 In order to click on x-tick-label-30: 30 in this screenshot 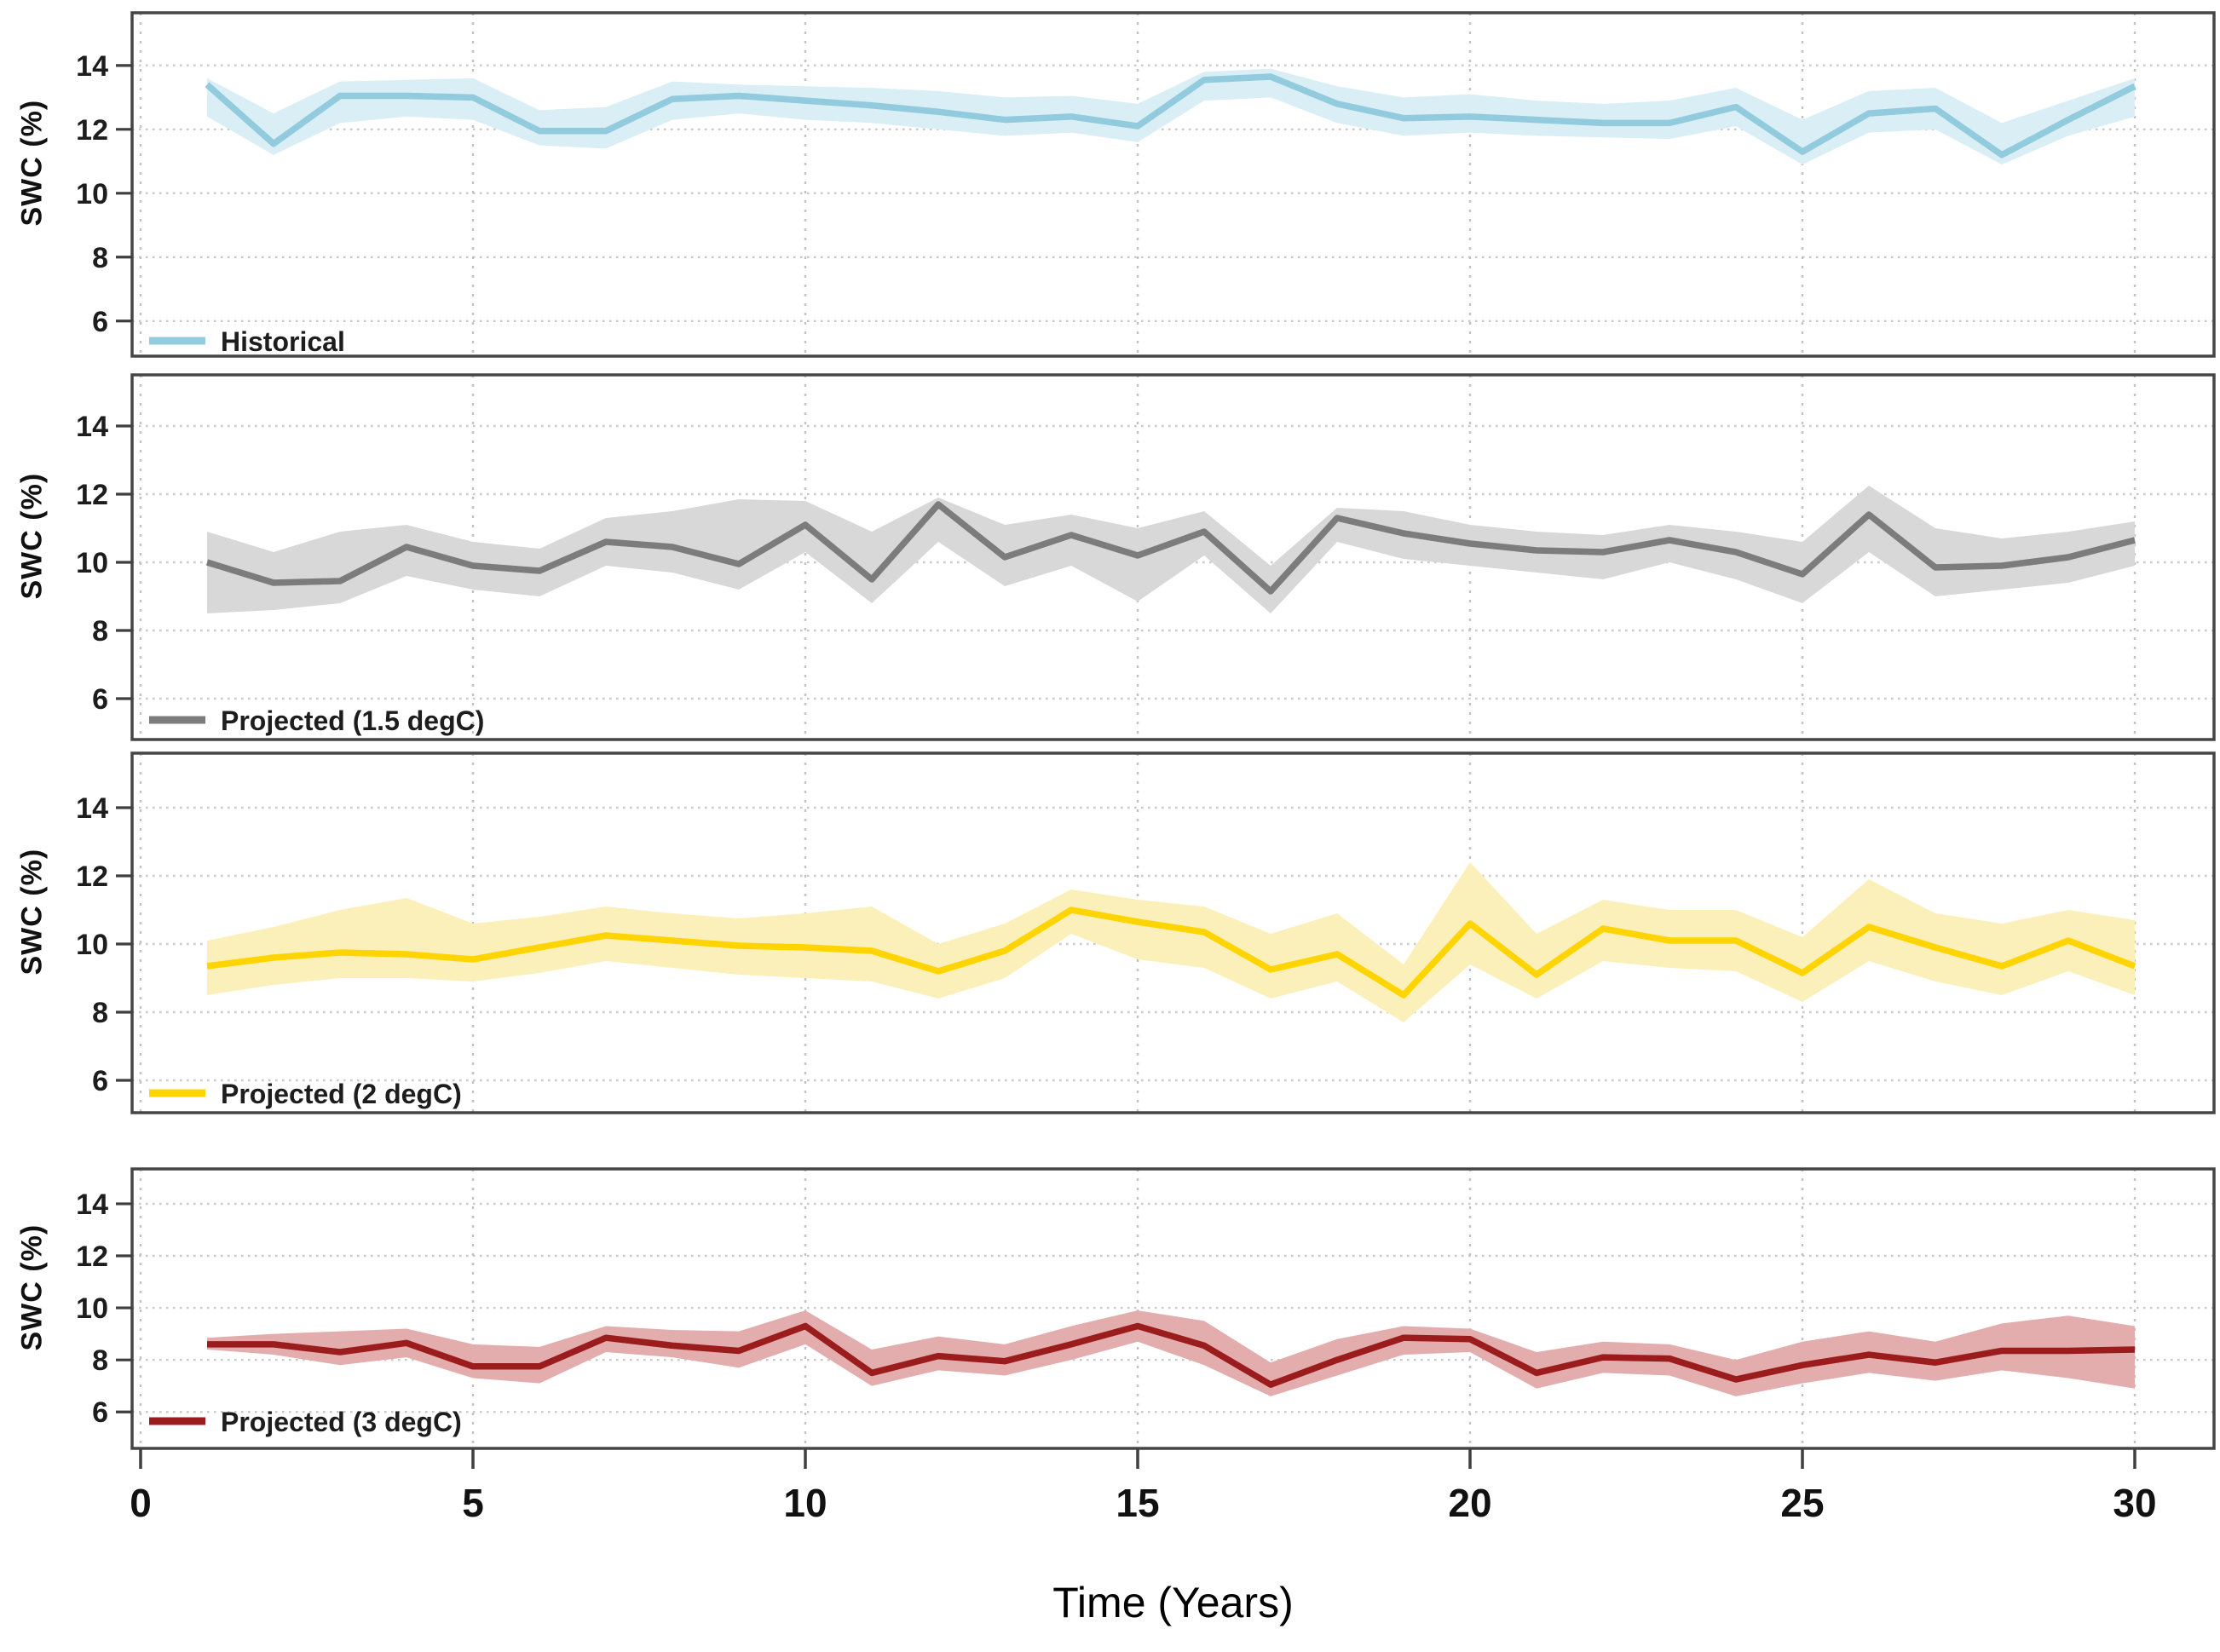, I will do `click(2134, 1503)`.